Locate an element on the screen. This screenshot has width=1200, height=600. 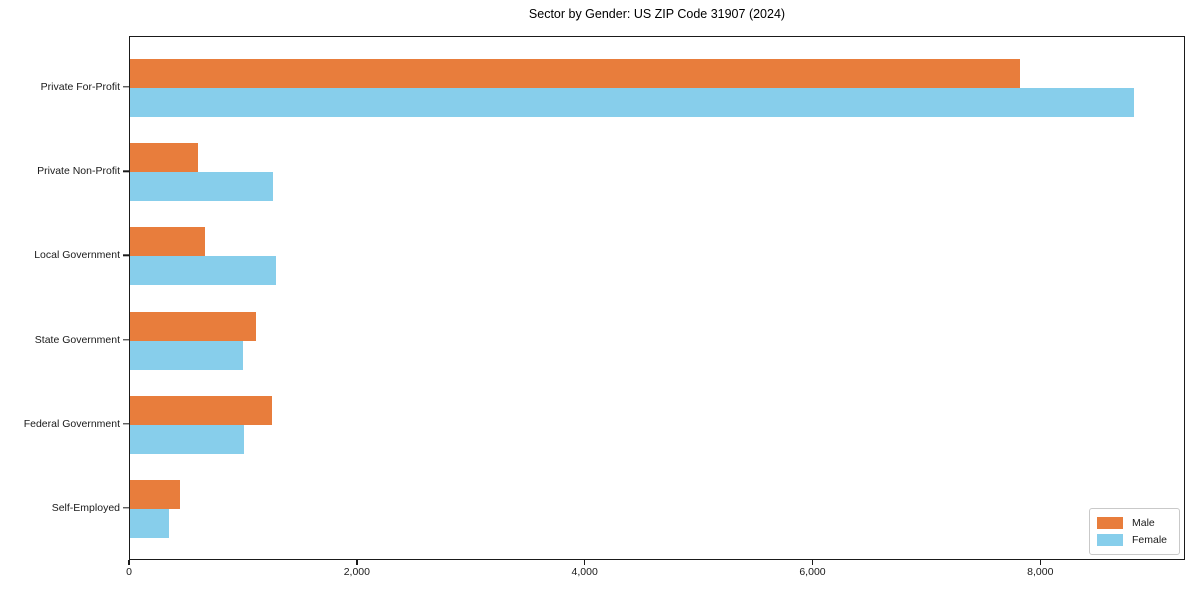
legend-swatch-male-icon is located at coordinates (1110, 523).